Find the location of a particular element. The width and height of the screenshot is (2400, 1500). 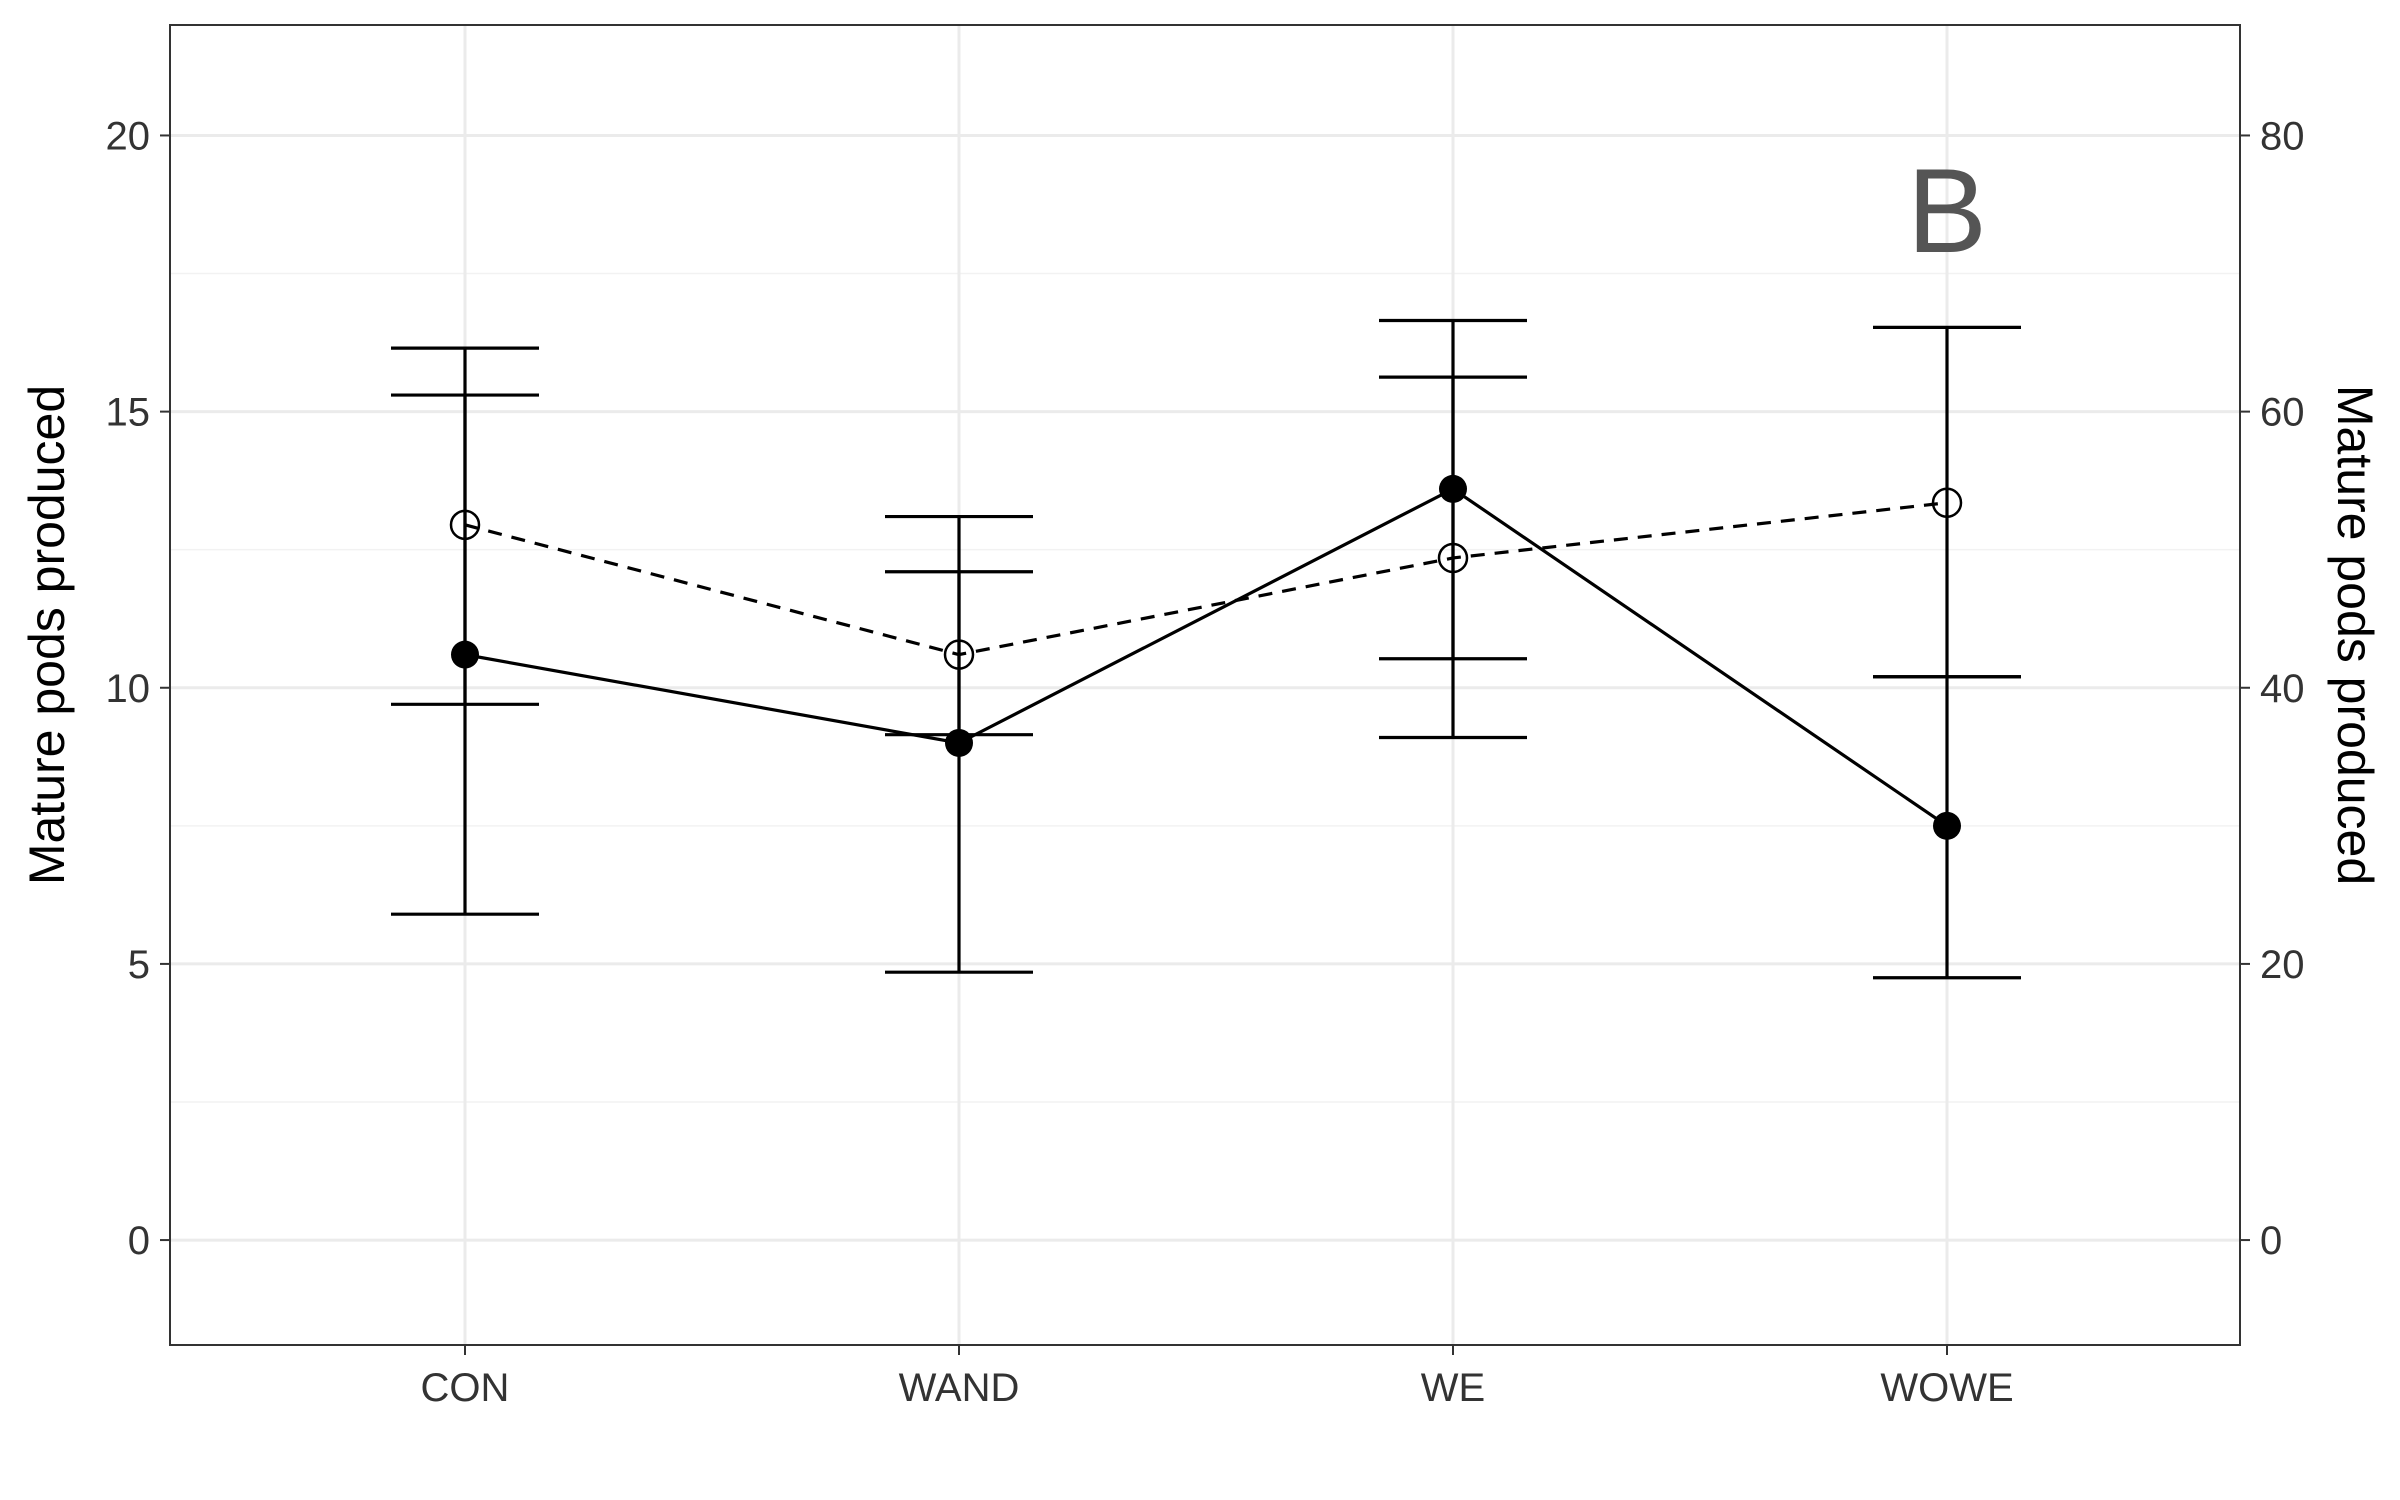

x-tick-label: WOWE is located at coordinates (1946, 1388).